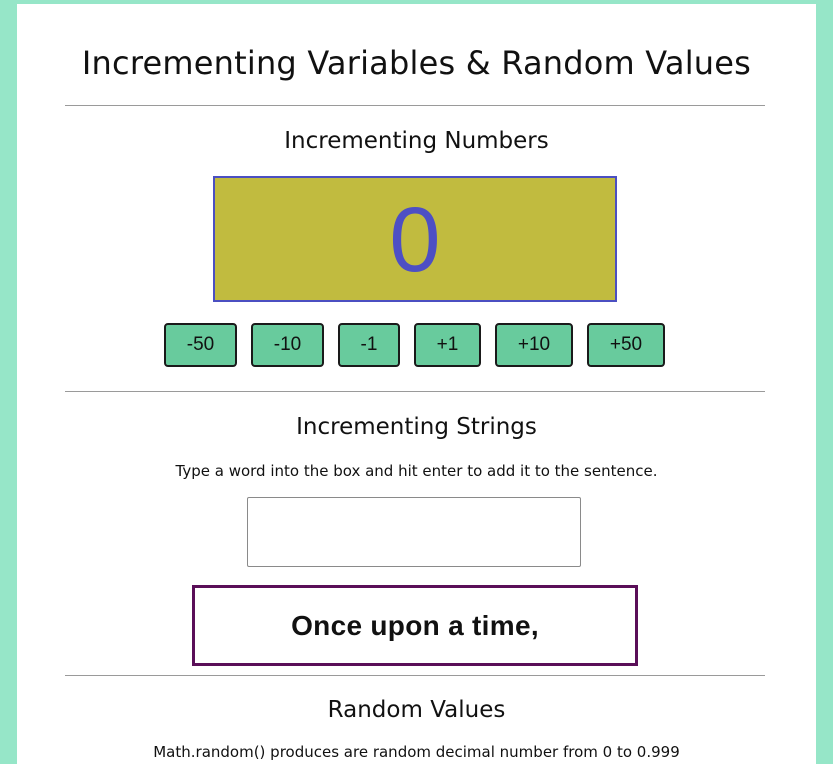 This screenshot has height=764, width=833. Describe the element at coordinates (416, 427) in the screenshot. I see `incrementing-strings-heading: Incrementing Strings` at that location.